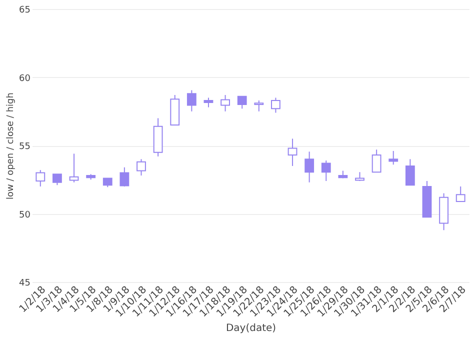 The image size is (474, 338). Describe the element at coordinates (24, 147) in the screenshot. I see `y-tick-label: 55` at that location.